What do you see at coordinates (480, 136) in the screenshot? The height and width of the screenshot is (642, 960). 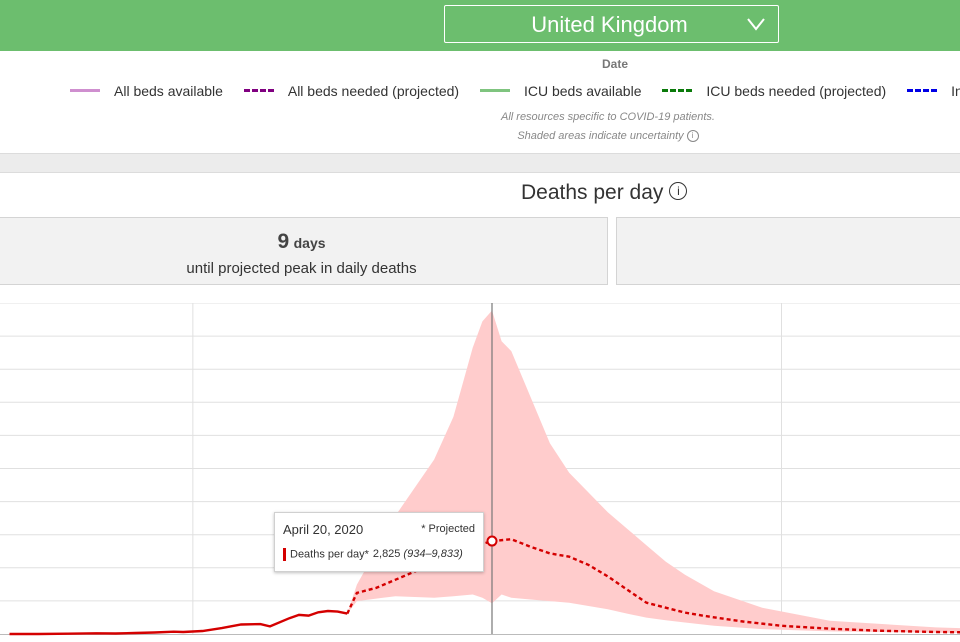 I see `uncertainty-note: Shaded areas indicate uncertainty i` at bounding box center [480, 136].